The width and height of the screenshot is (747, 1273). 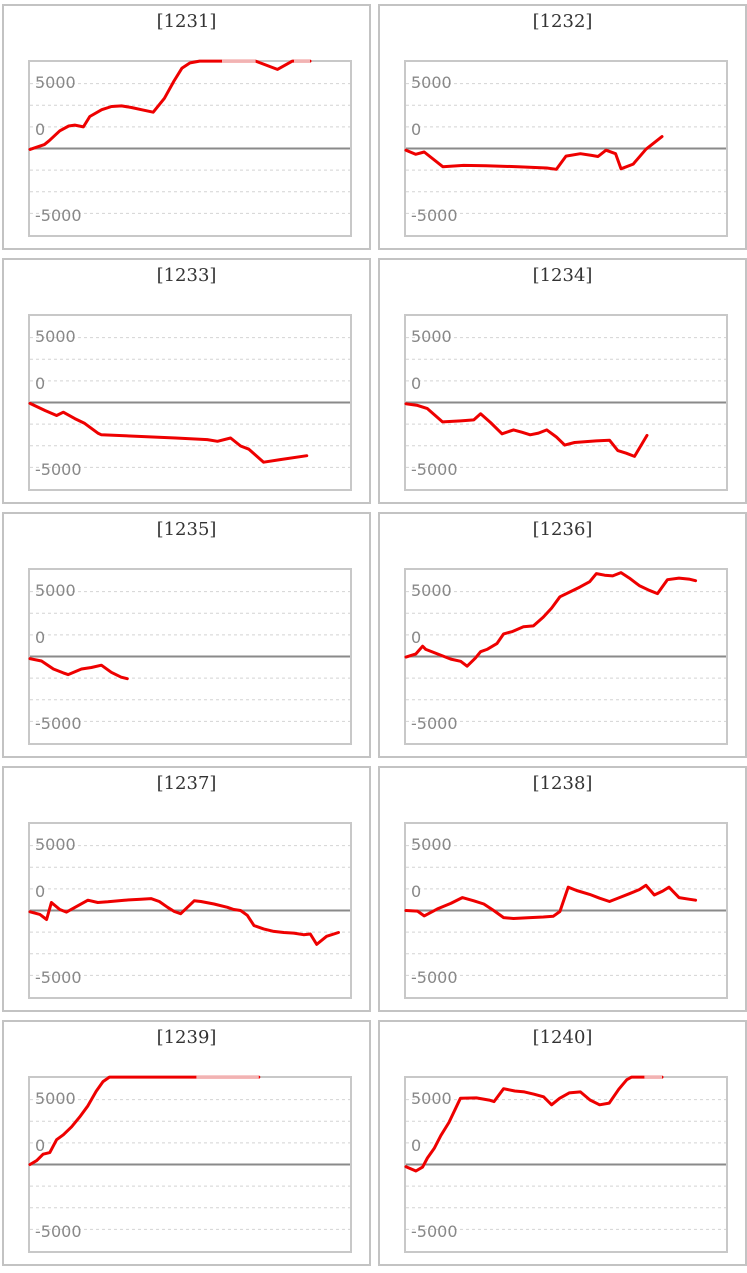 I want to click on chart-tile: [1232] 5000 0 -5000, so click(x=562, y=127).